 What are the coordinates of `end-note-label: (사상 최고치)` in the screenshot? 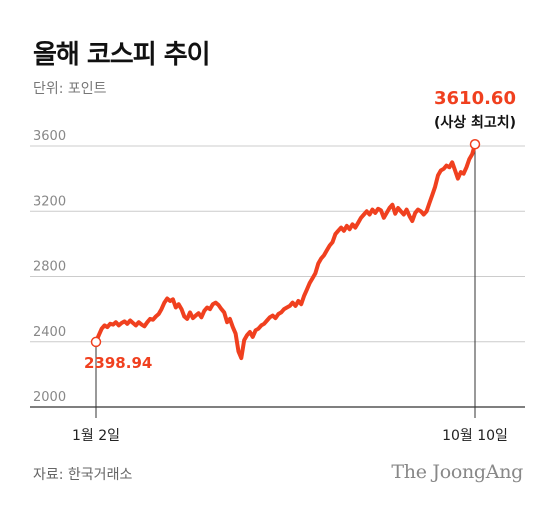 It's located at (475, 123).